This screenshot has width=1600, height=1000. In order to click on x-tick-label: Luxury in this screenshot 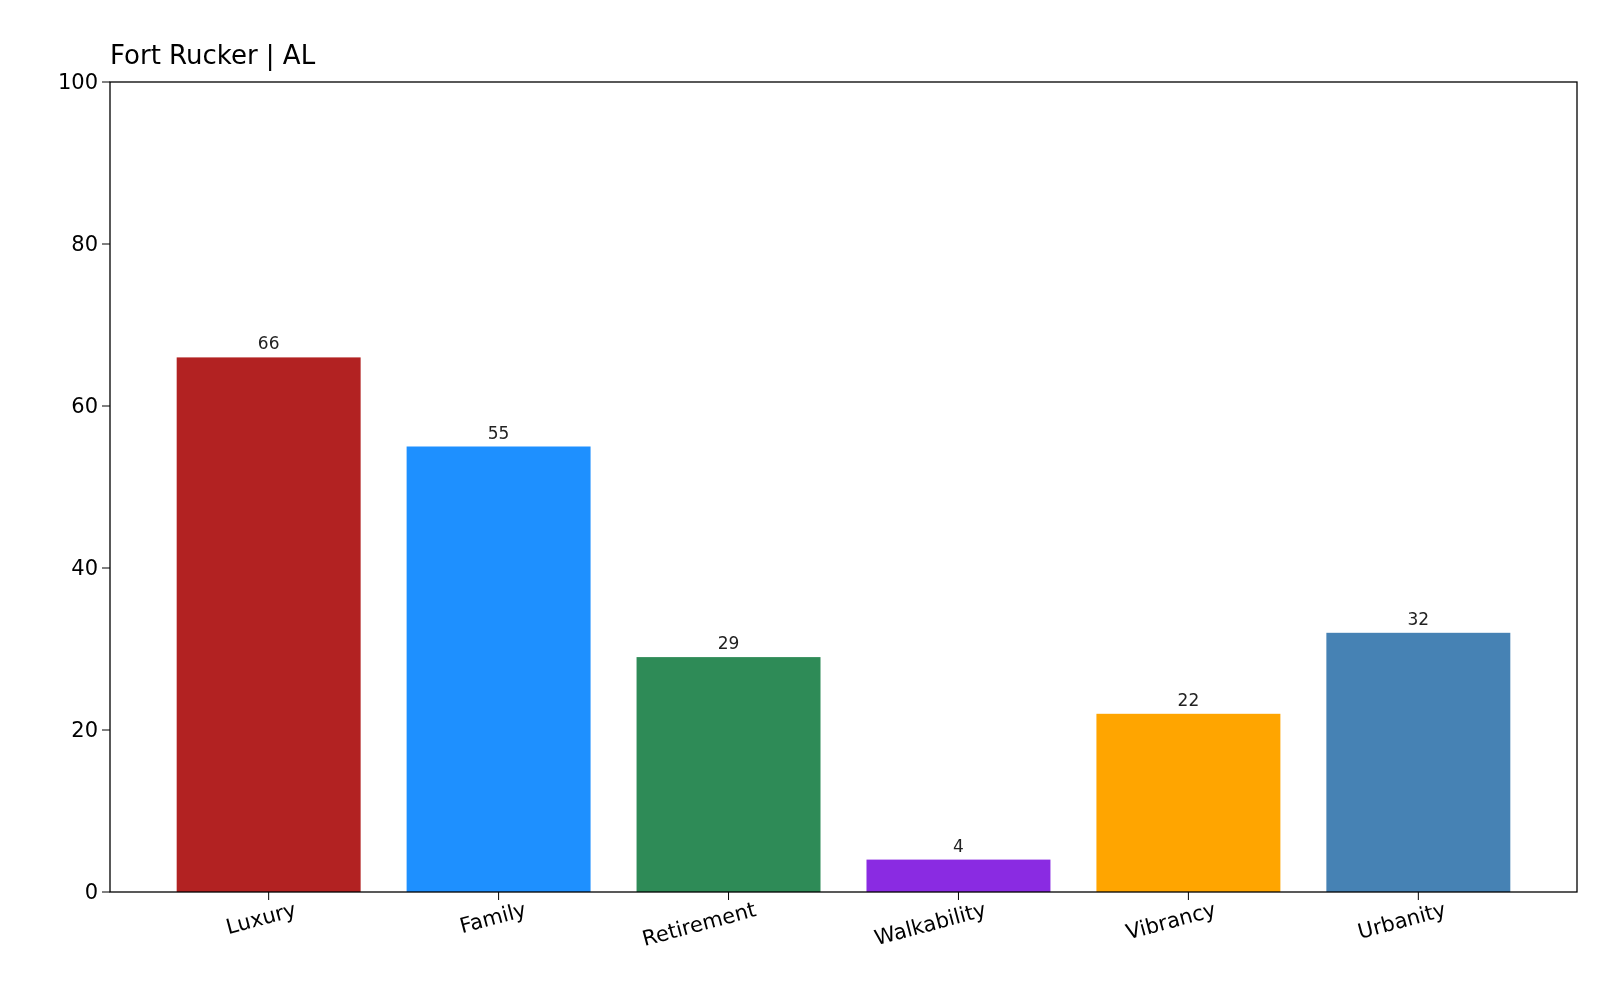, I will do `click(261, 918)`.